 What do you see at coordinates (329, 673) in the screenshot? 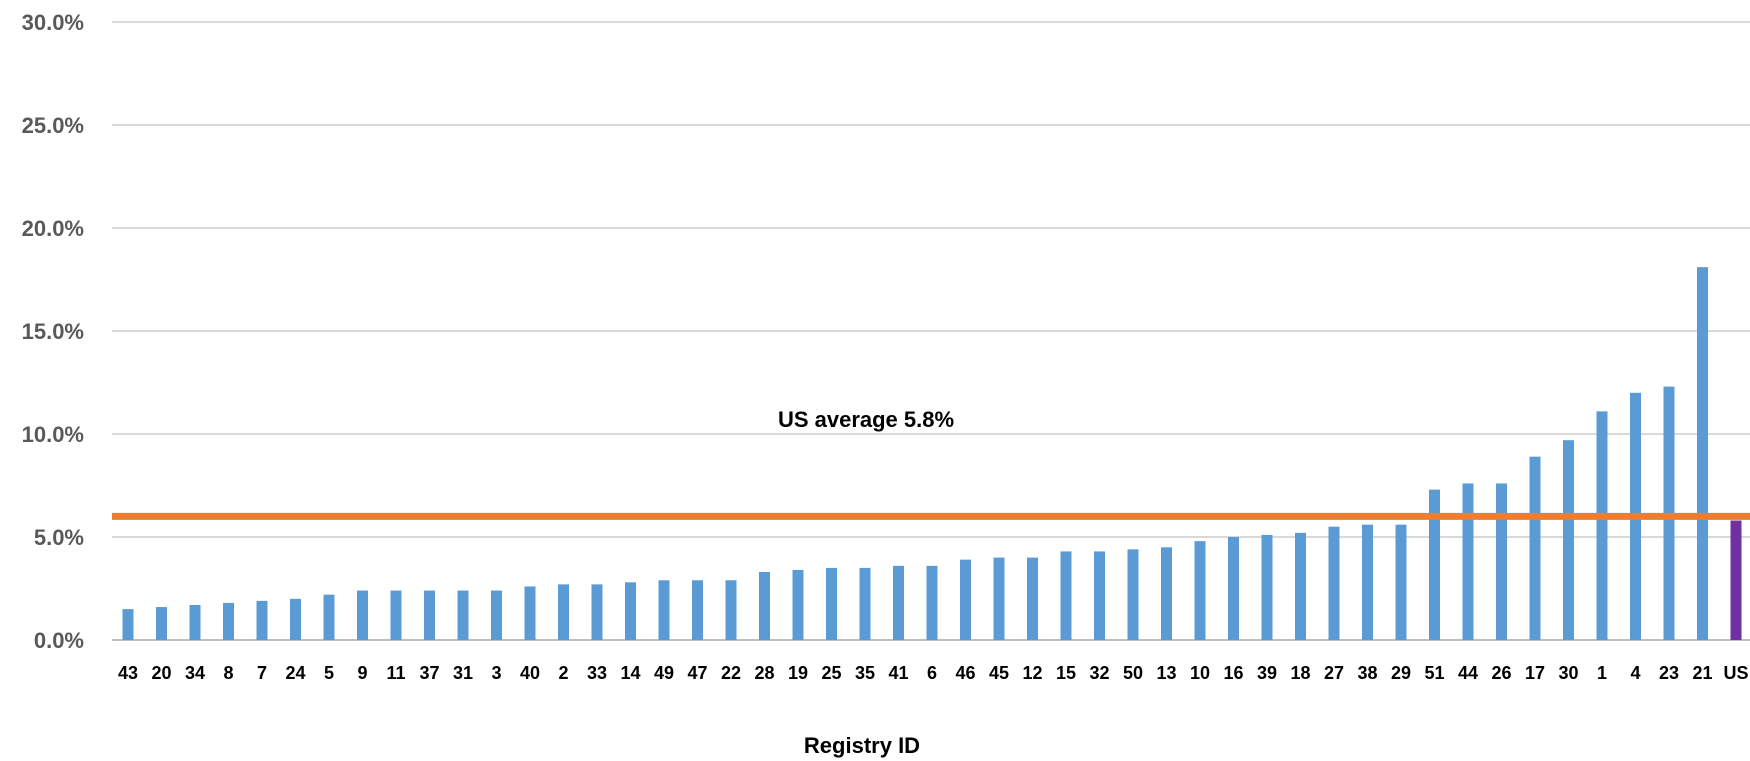
I see `x-tick-label: 5` at bounding box center [329, 673].